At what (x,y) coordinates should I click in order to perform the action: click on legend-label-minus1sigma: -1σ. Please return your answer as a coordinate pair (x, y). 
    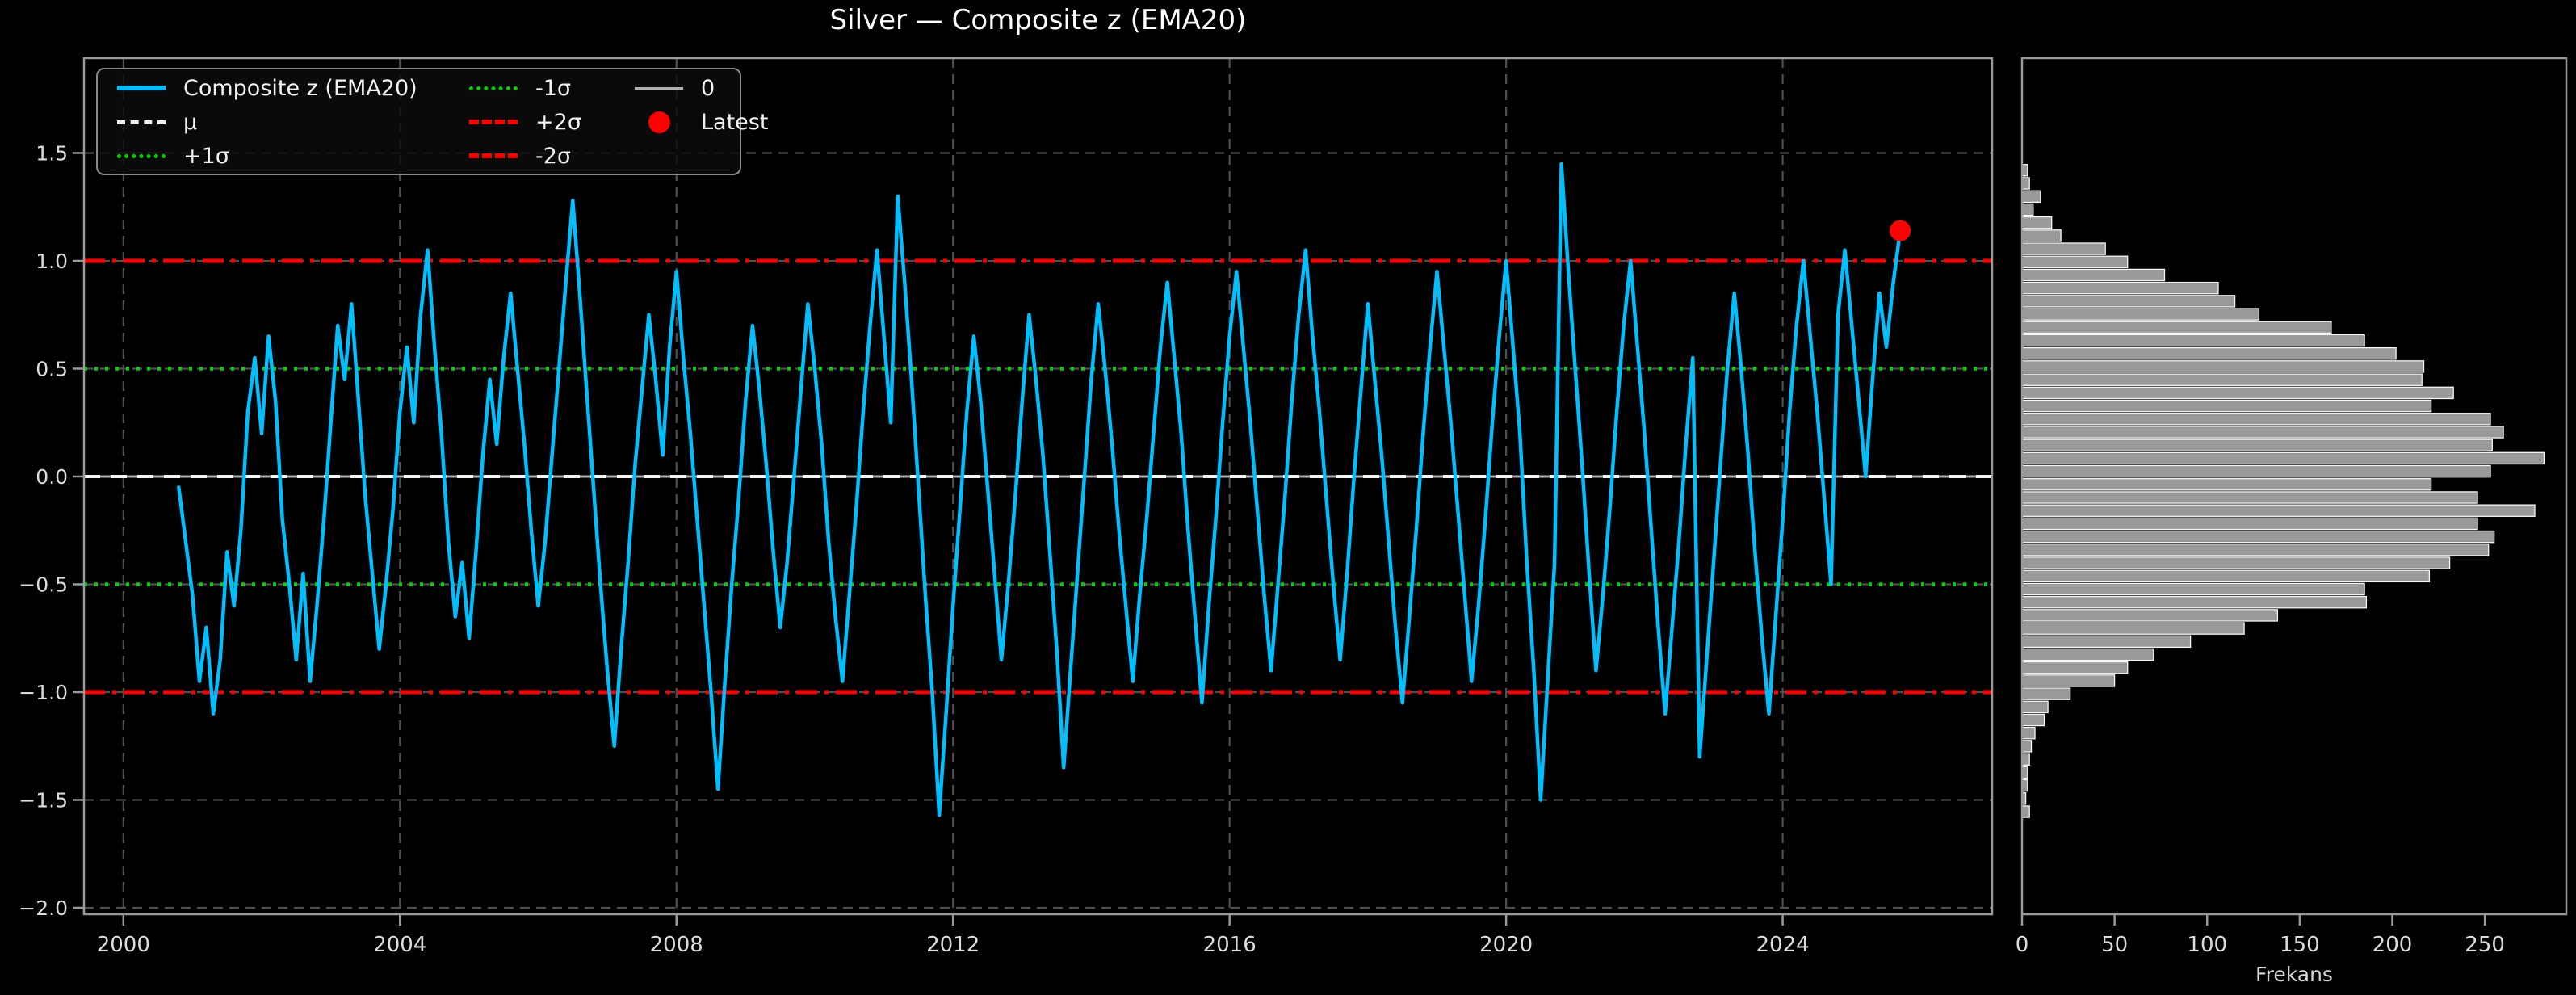
    Looking at the image, I should click on (553, 88).